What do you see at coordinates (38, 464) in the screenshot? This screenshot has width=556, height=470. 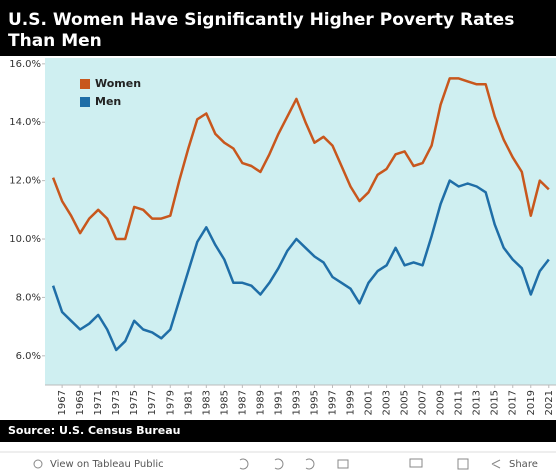 I see `tableau-icon` at bounding box center [38, 464].